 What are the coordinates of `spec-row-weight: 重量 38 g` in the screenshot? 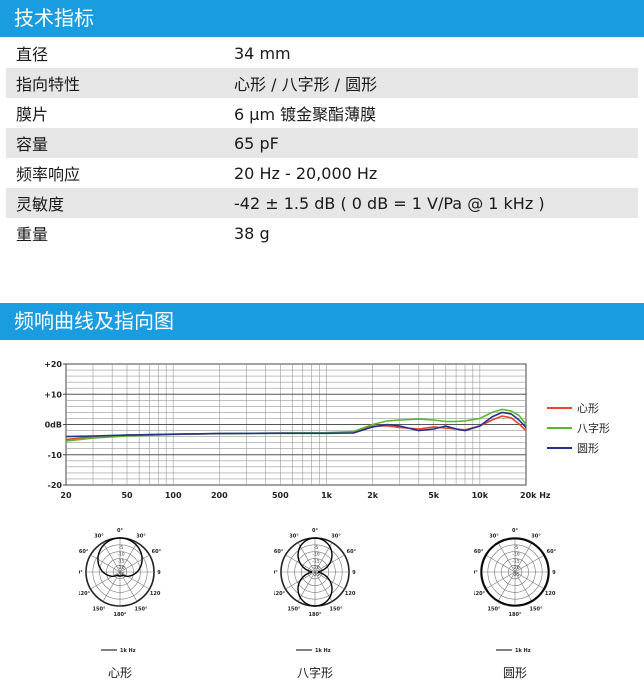 It's located at (322, 233).